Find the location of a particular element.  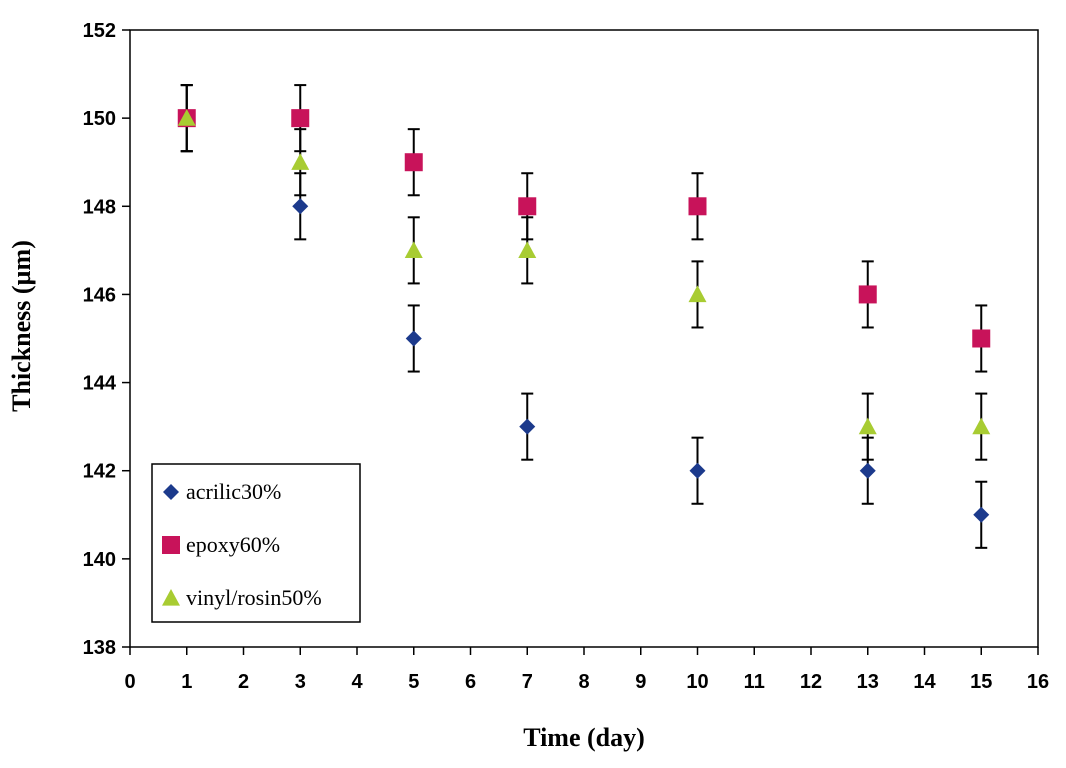

x-tick-label: 16 is located at coordinates (1038, 682).